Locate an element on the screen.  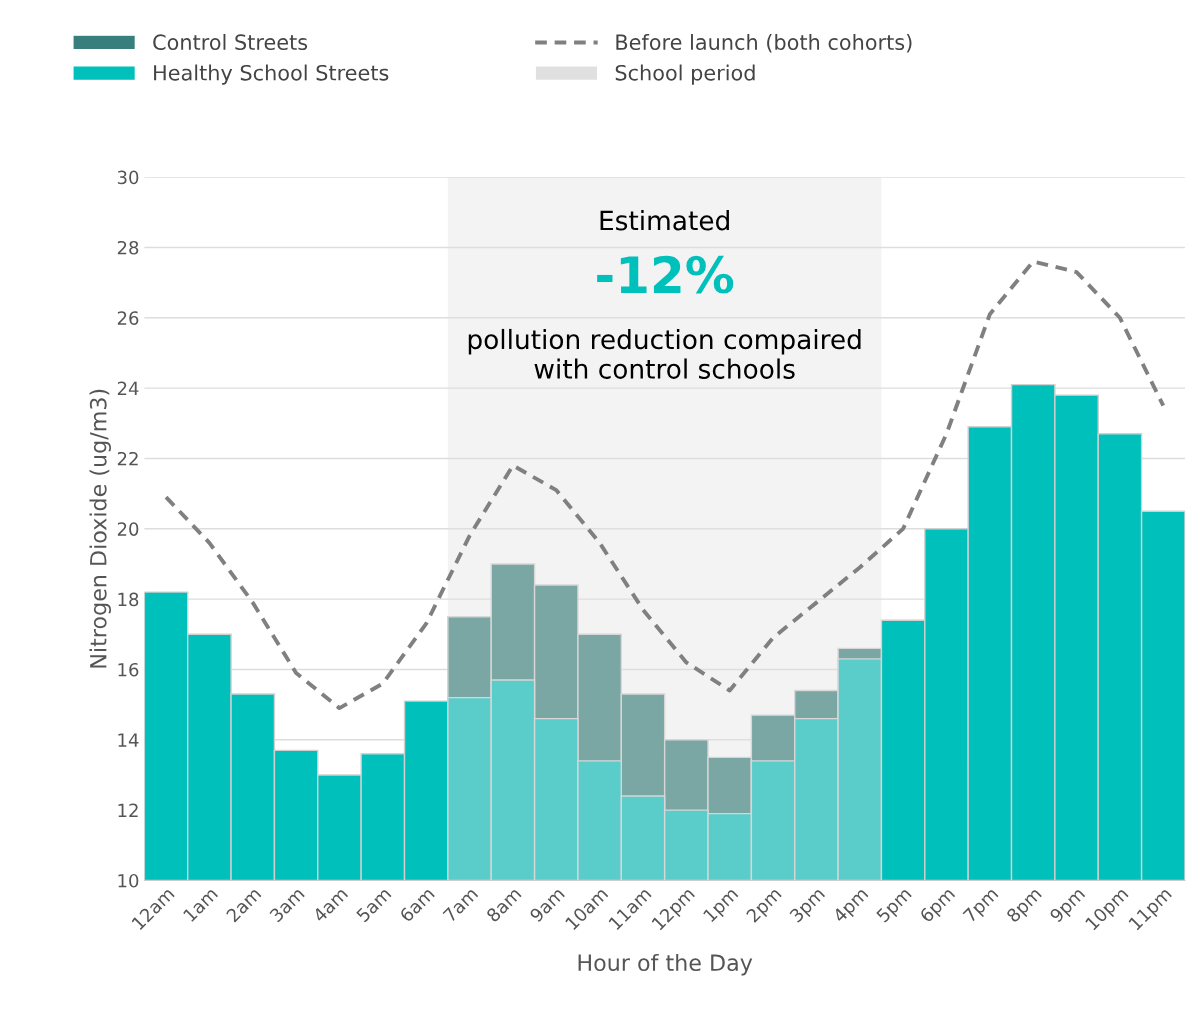
legend-label: Healthy School Streets is located at coordinates (271, 74).